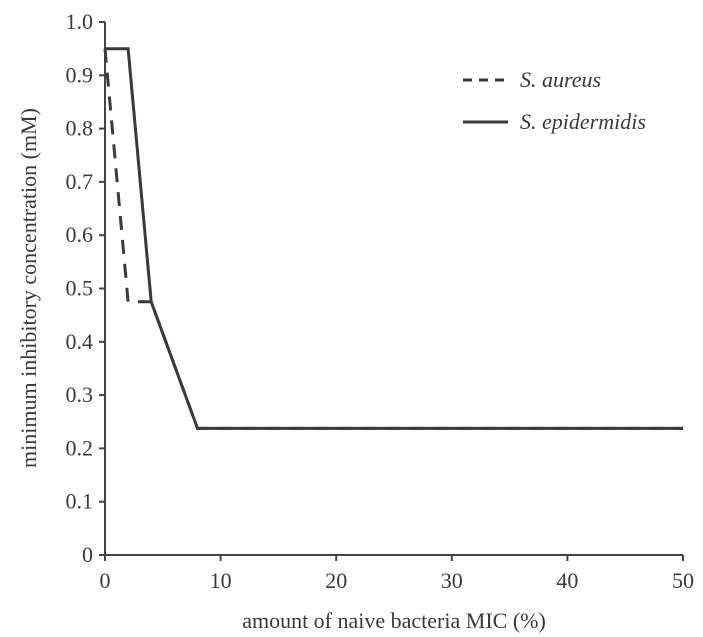 The height and width of the screenshot is (637, 703). Describe the element at coordinates (394, 620) in the screenshot. I see `x-axis-label: amount of naive bacteria MIC (%)` at that location.